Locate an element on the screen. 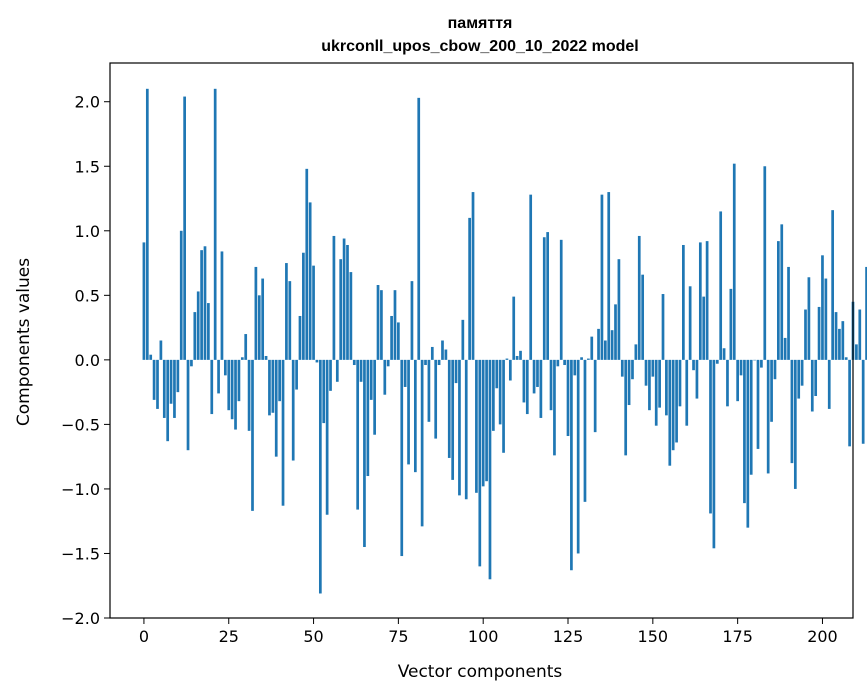  y-tick-label: −1.5 is located at coordinates (80, 553).